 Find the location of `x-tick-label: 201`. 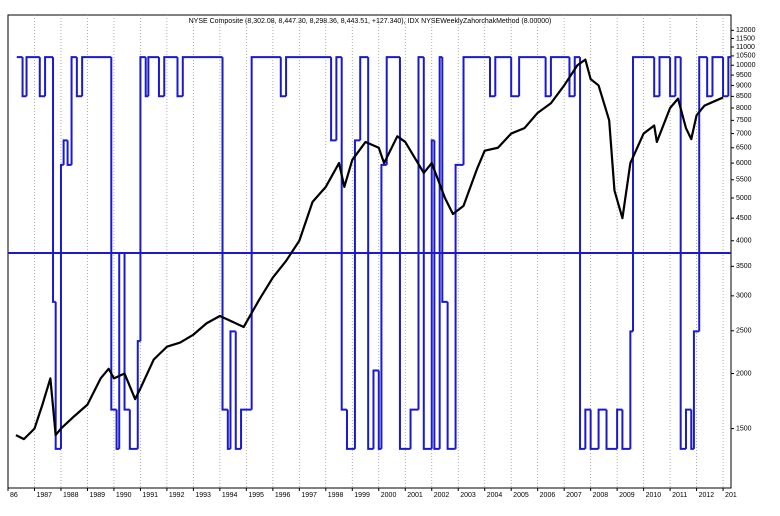

x-tick-label: 201 is located at coordinates (731, 495).